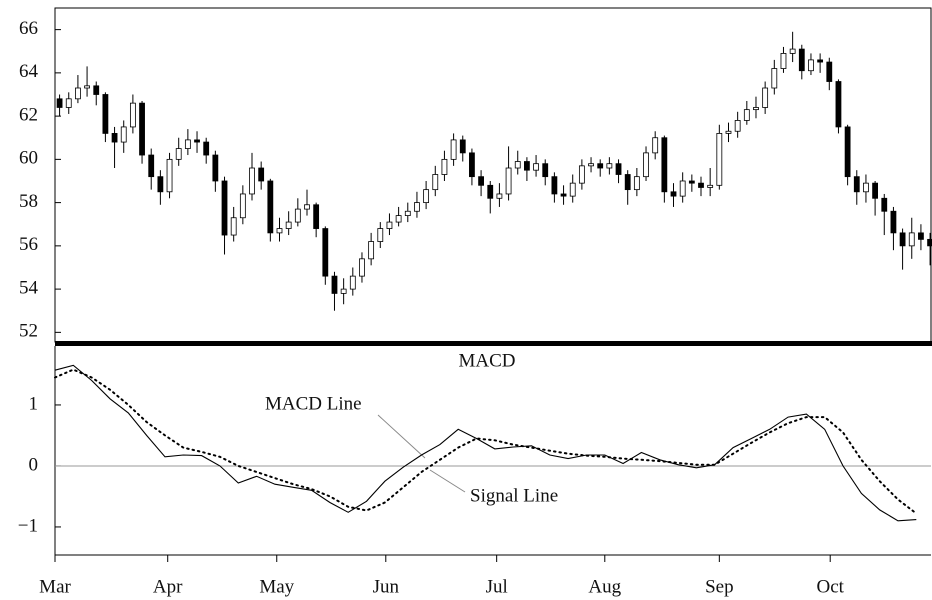 The width and height of the screenshot is (932, 600). What do you see at coordinates (719, 586) in the screenshot?
I see `x-tick-label: Sep` at bounding box center [719, 586].